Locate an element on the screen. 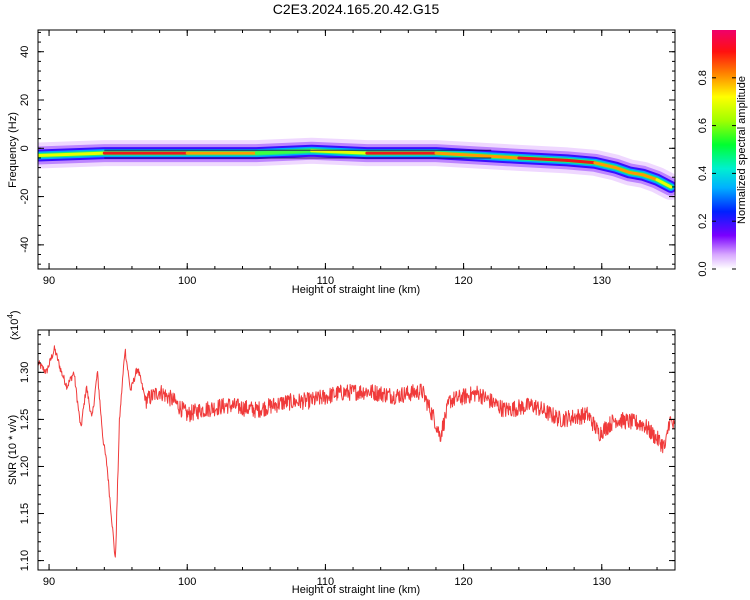  svg-text: (x104) is located at coordinates (13, 325).